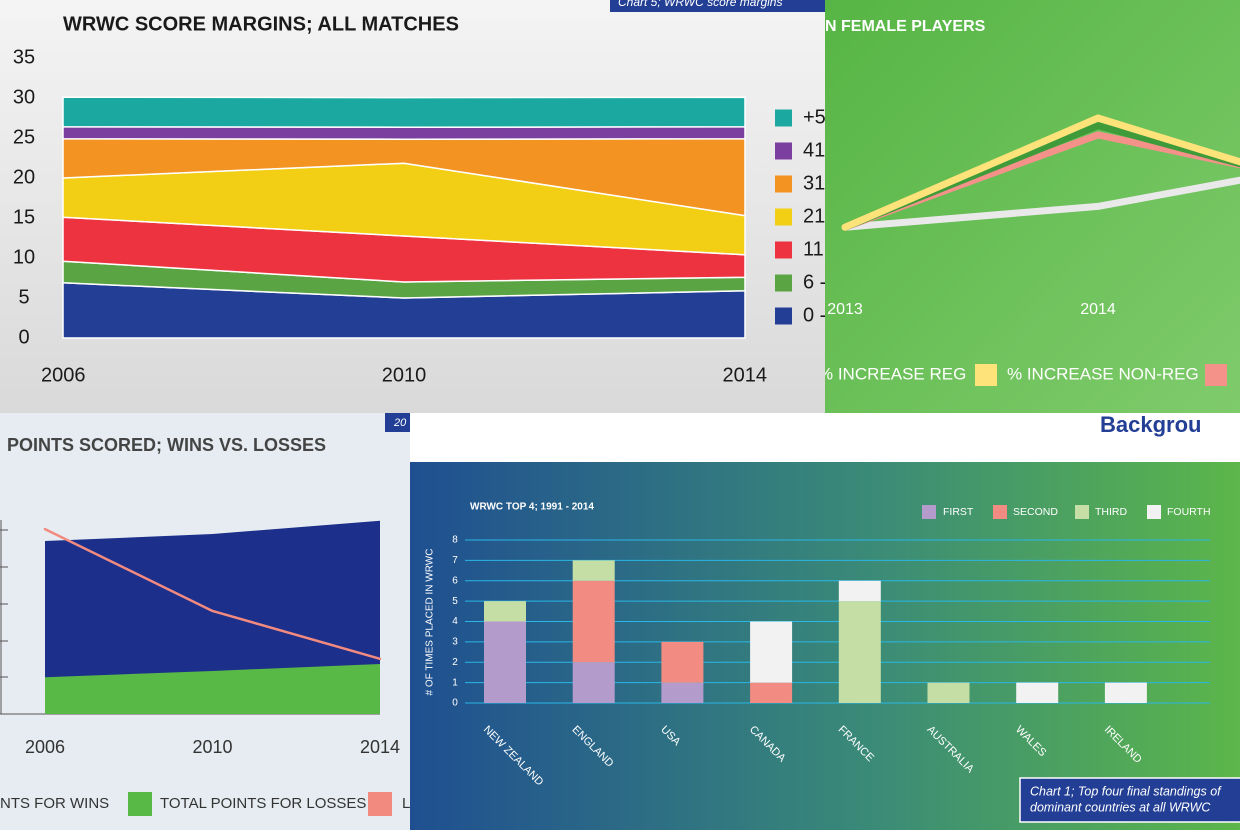 The width and height of the screenshot is (1240, 830). I want to click on legend-label: THIRD, so click(1111, 512).